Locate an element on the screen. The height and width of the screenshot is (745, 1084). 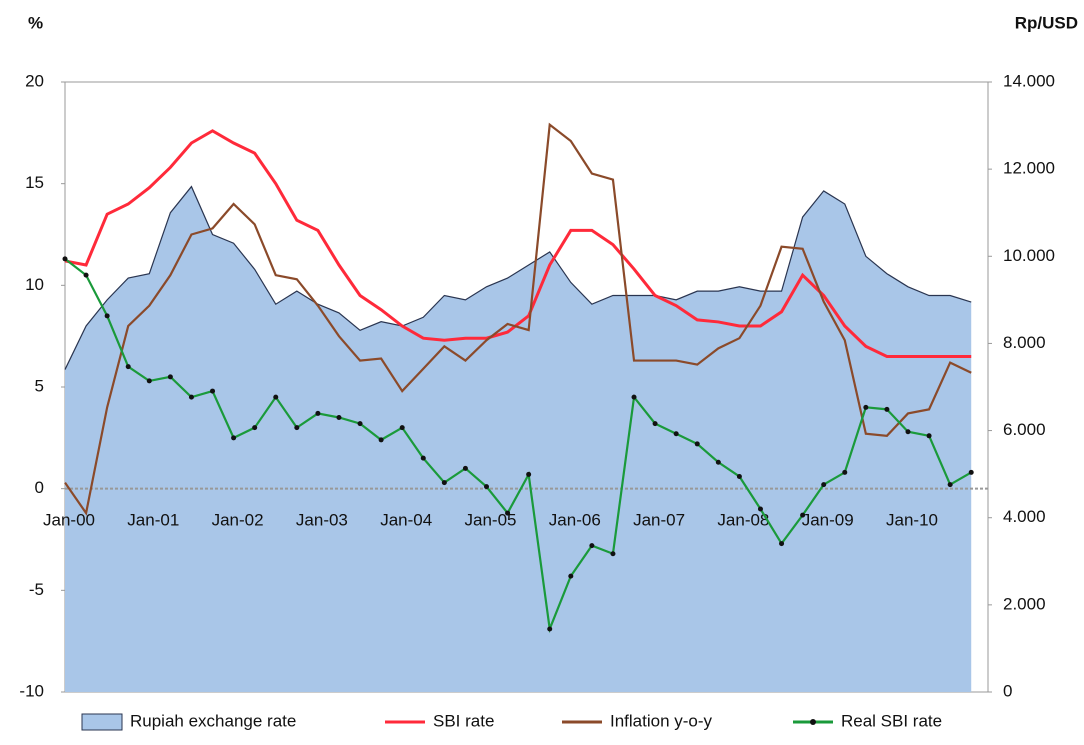
y-tick-label: 15 is located at coordinates (34, 182).